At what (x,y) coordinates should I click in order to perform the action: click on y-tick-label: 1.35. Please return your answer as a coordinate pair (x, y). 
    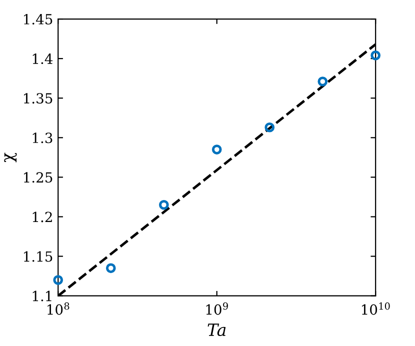
    Looking at the image, I should click on (38, 98).